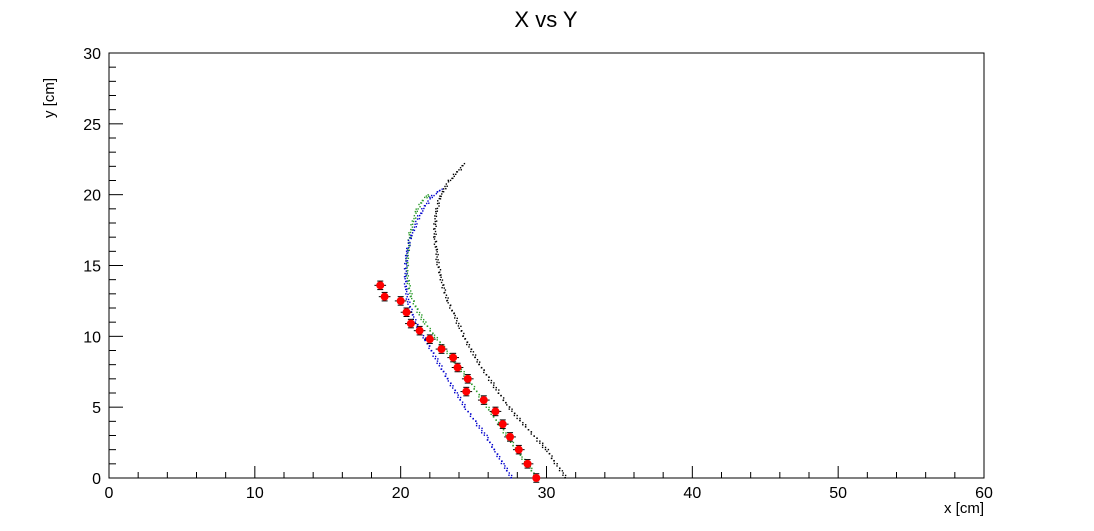 This screenshot has width=1094, height=531. Describe the element at coordinates (984, 493) in the screenshot. I see `x-tick-label: 60` at that location.